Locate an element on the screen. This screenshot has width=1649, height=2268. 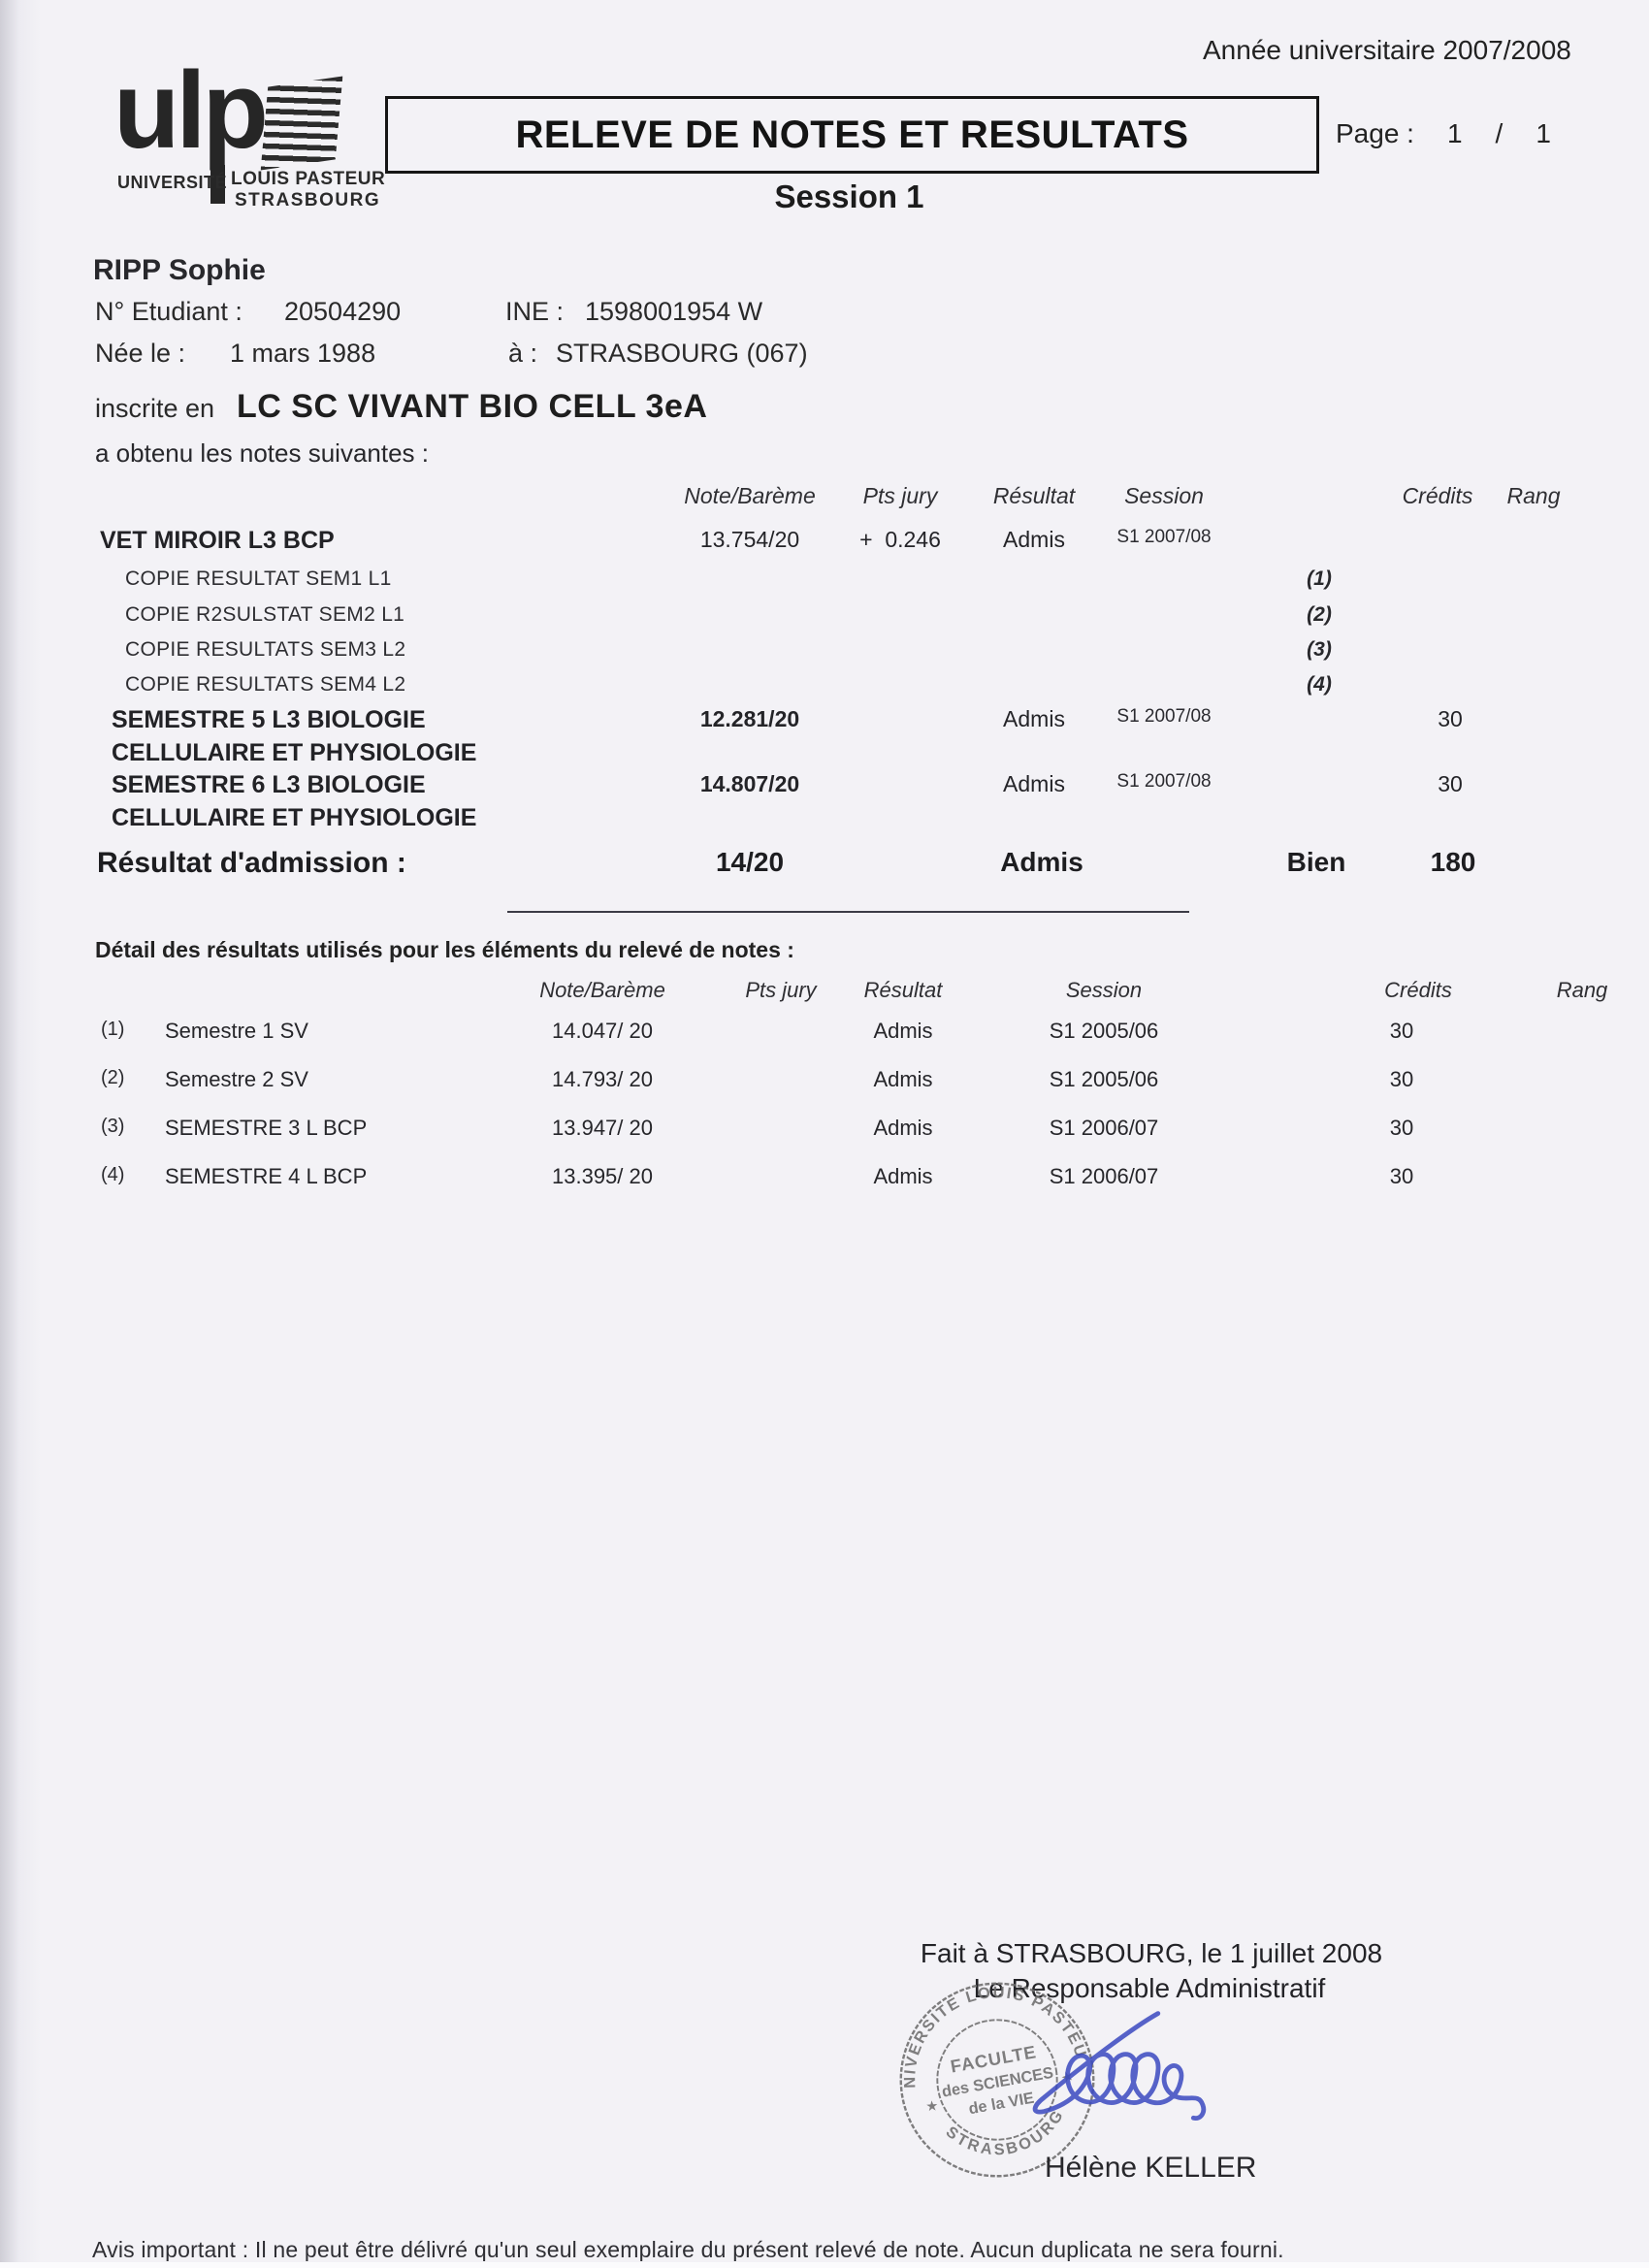
signature-scribble is located at coordinates (1119, 2066).